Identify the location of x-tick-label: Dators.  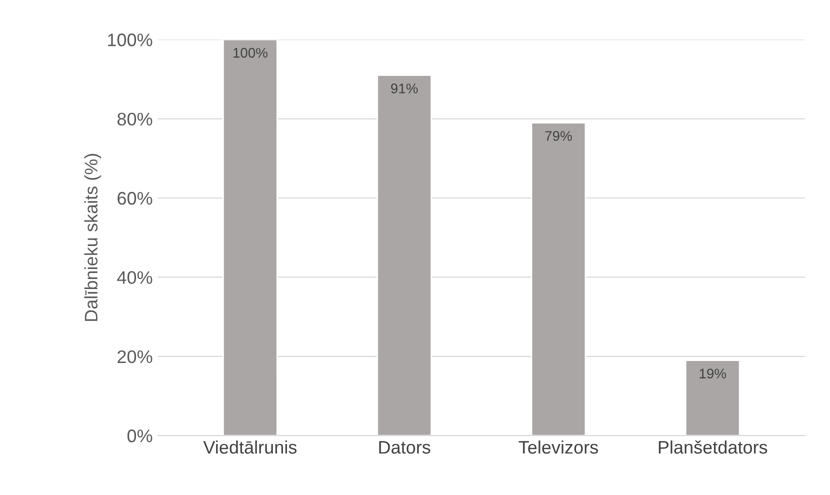
(404, 447).